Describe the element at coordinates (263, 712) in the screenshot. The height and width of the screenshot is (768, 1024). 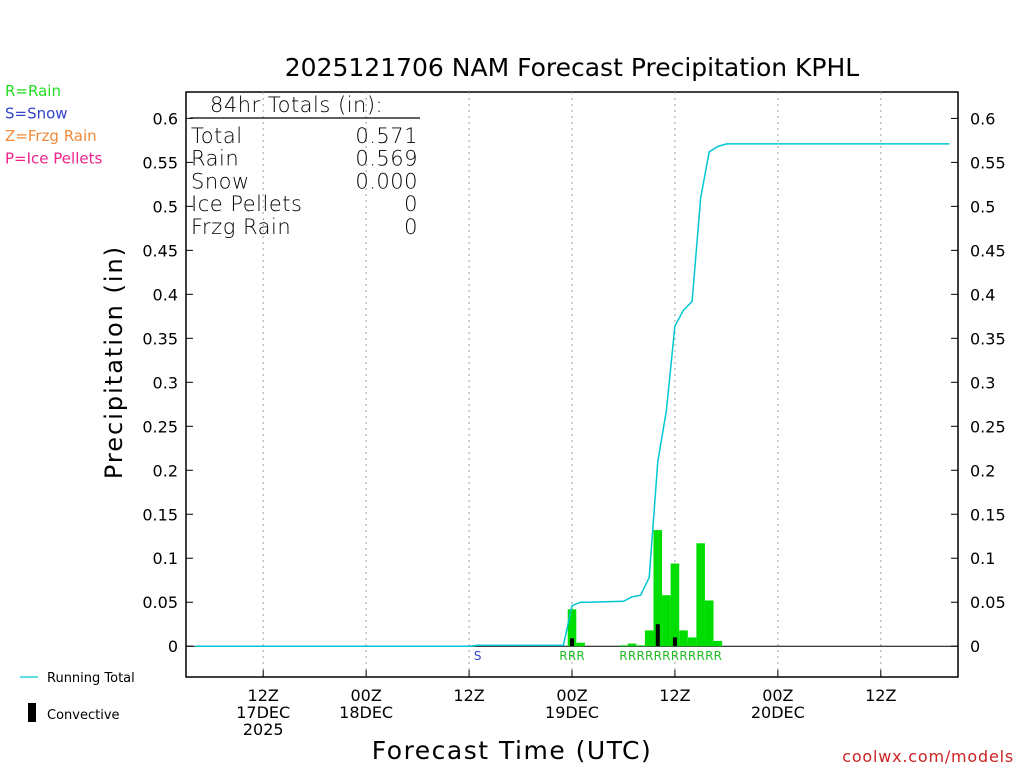
I see `x-tick-label: 17DEC` at that location.